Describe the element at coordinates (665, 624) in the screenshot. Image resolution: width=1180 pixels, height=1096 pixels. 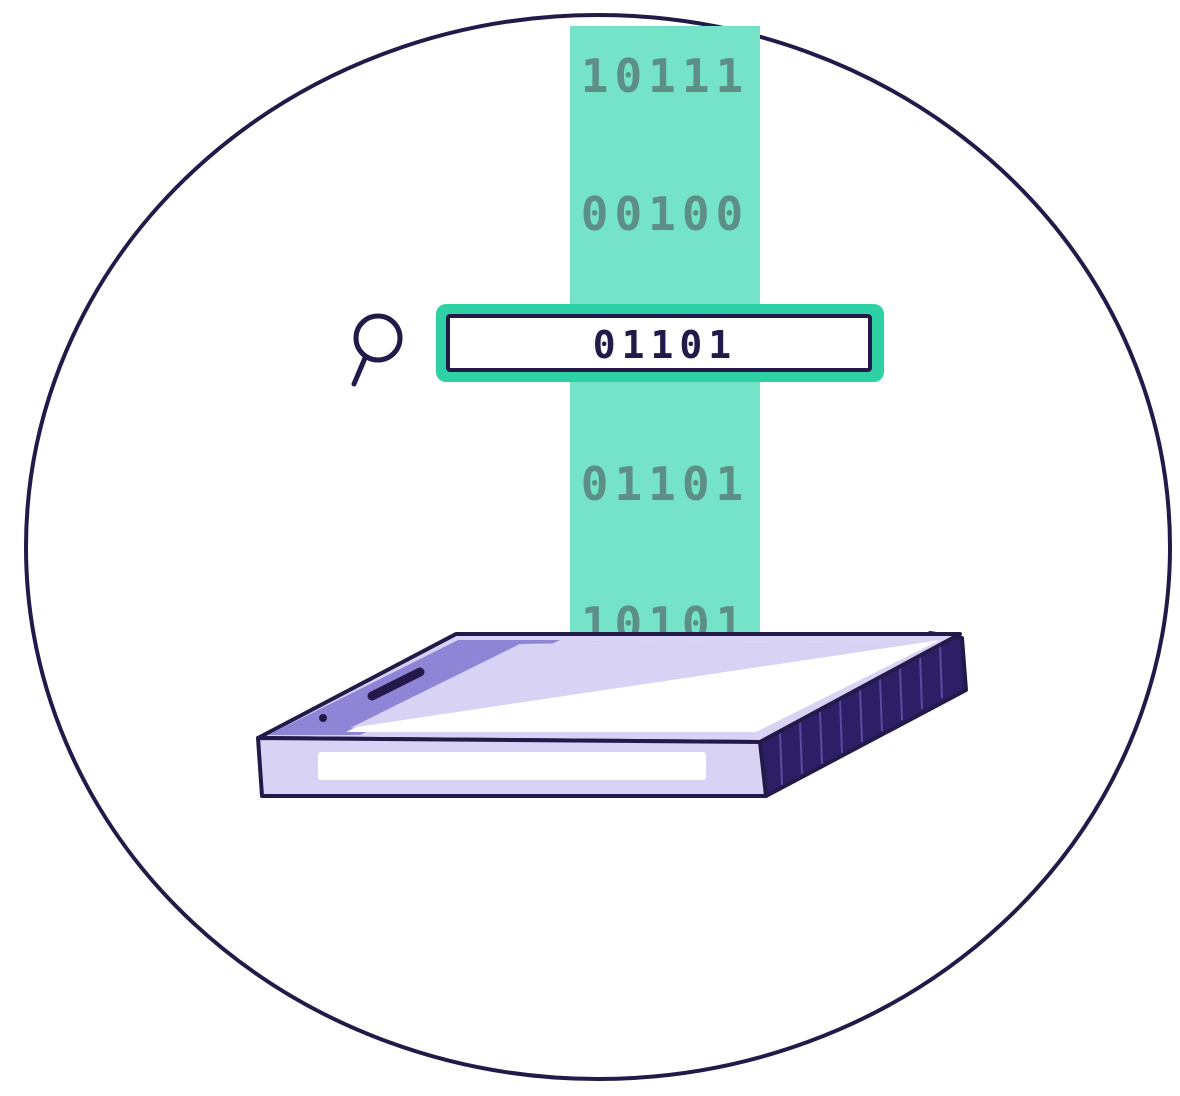
I see `data-stream-row-4: 10101` at that location.